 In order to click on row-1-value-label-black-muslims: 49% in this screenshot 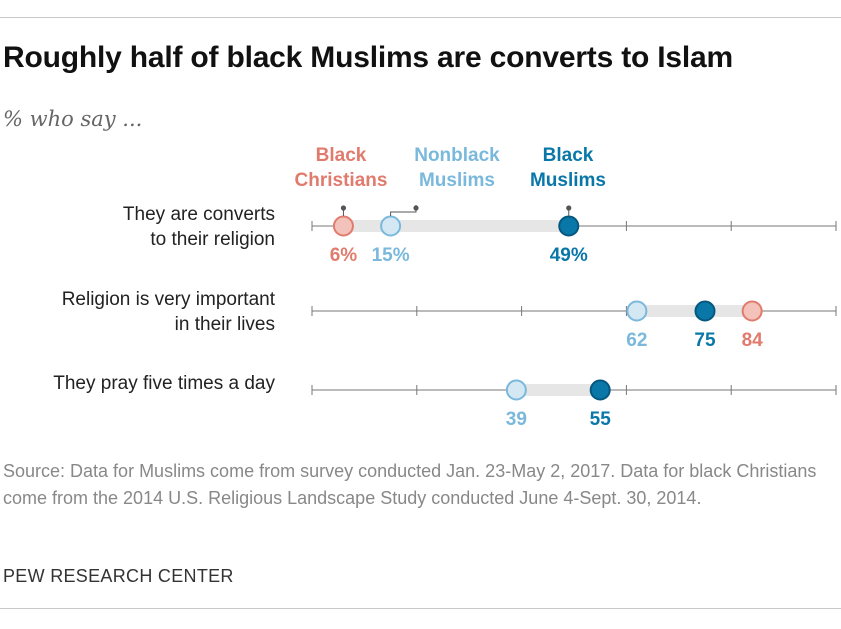, I will do `click(569, 255)`.